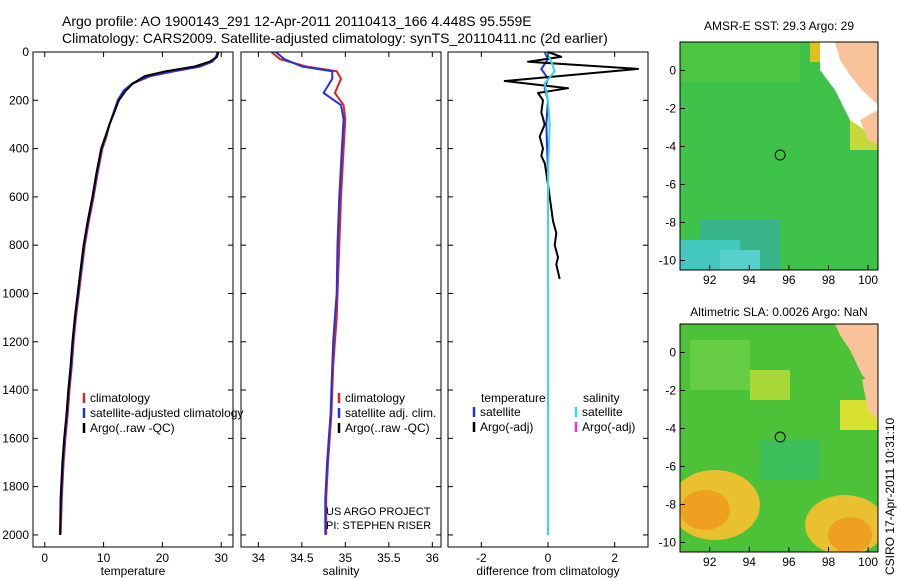  Describe the element at coordinates (222, 558) in the screenshot. I see `temperature-xtick-label: 30` at that location.